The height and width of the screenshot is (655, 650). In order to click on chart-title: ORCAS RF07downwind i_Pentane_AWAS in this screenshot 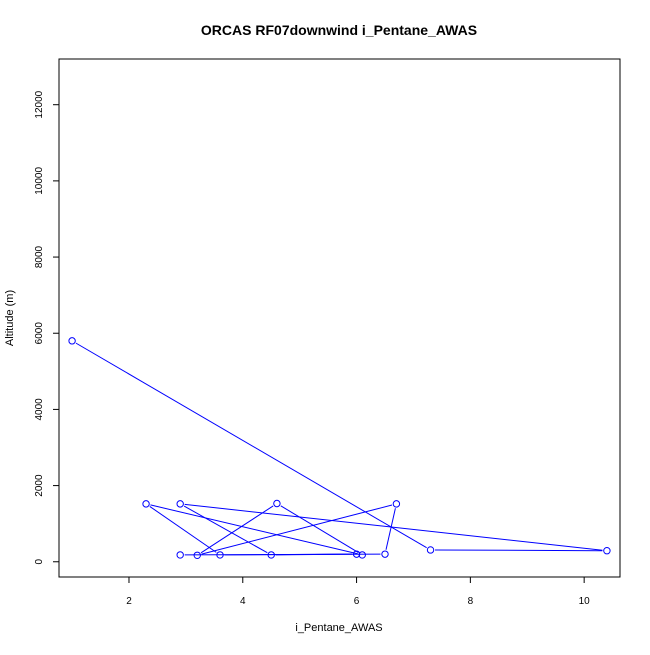, I will do `click(339, 30)`.